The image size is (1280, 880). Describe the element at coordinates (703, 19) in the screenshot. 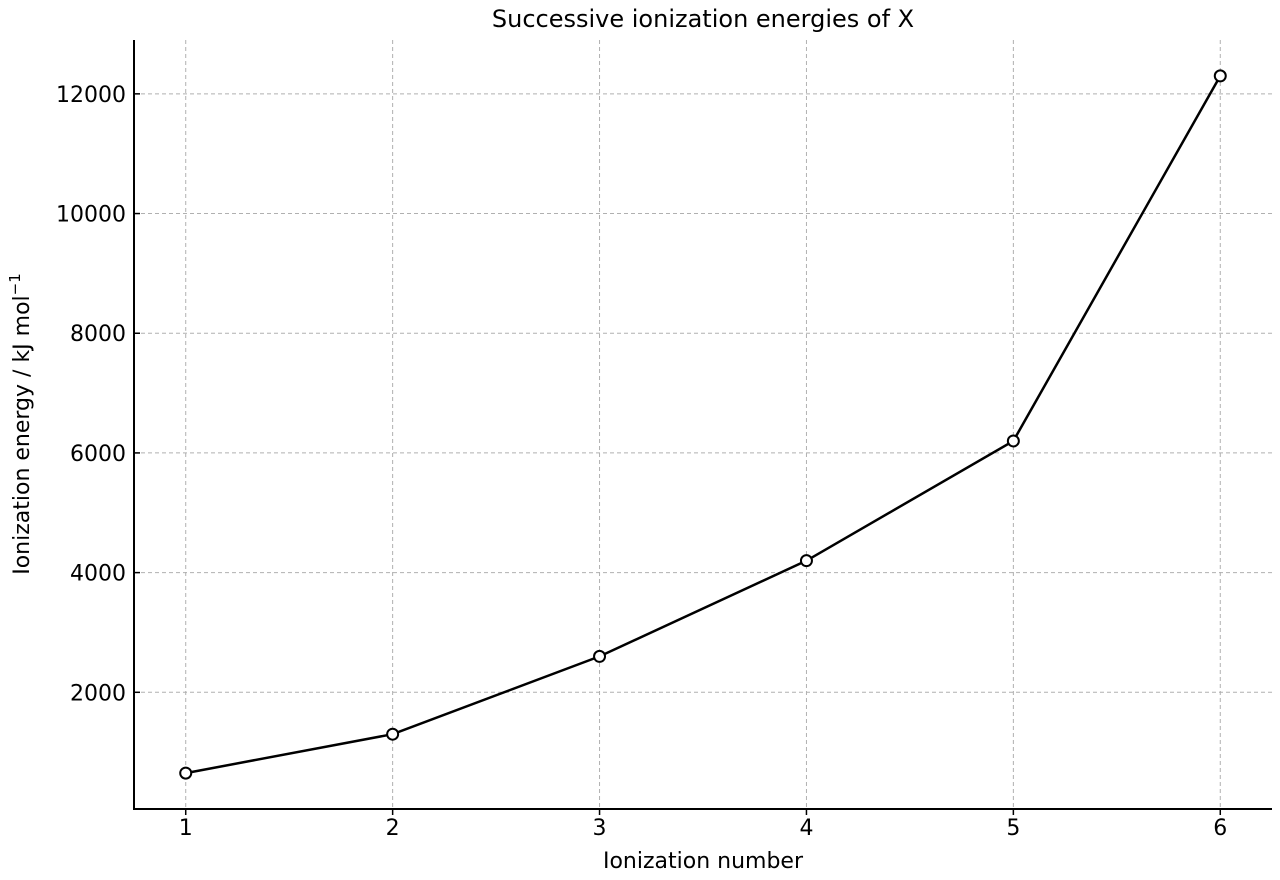

I see `chart-title: Successive ionization energies of X` at that location.